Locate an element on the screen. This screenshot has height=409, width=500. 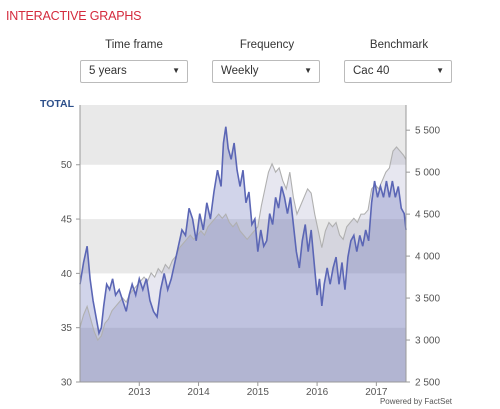
factset-credit: Powered by FactSet is located at coordinates (415, 401).